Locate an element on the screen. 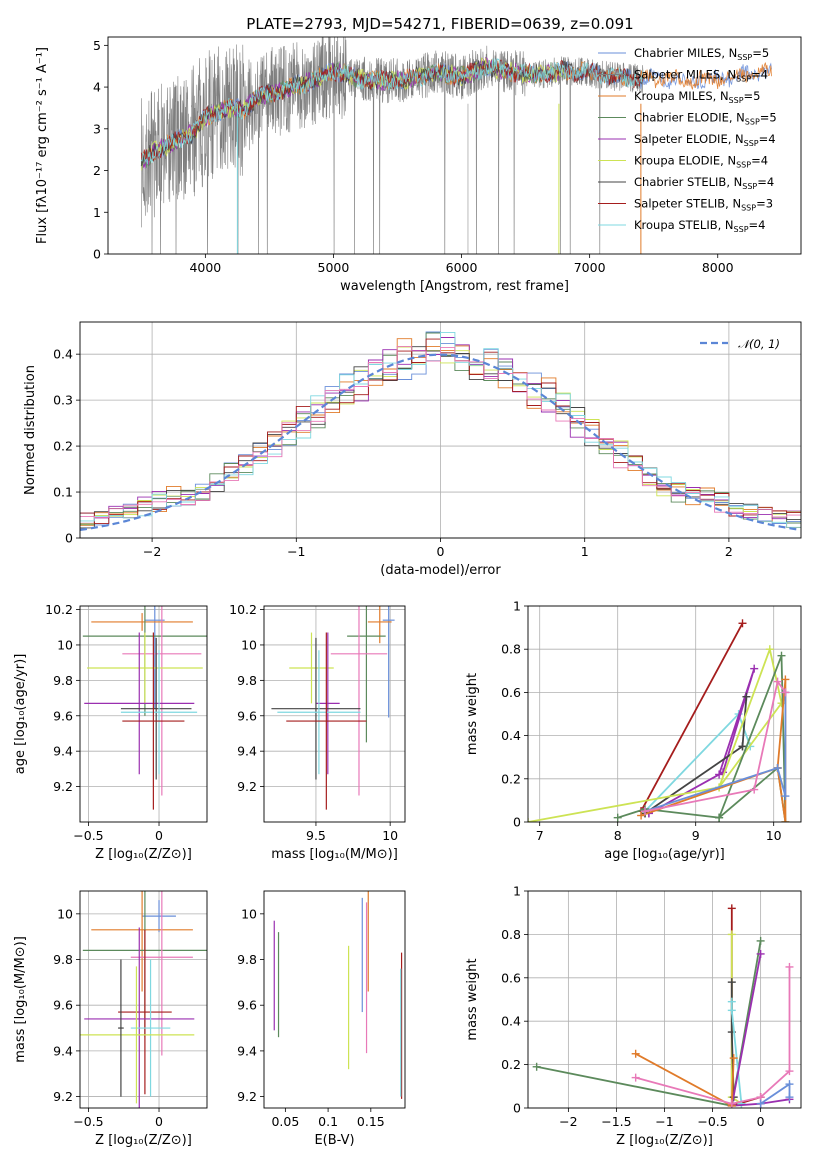 This screenshot has height=1170, width=819. tick-label-x: −1.5 is located at coordinates (616, 1121).